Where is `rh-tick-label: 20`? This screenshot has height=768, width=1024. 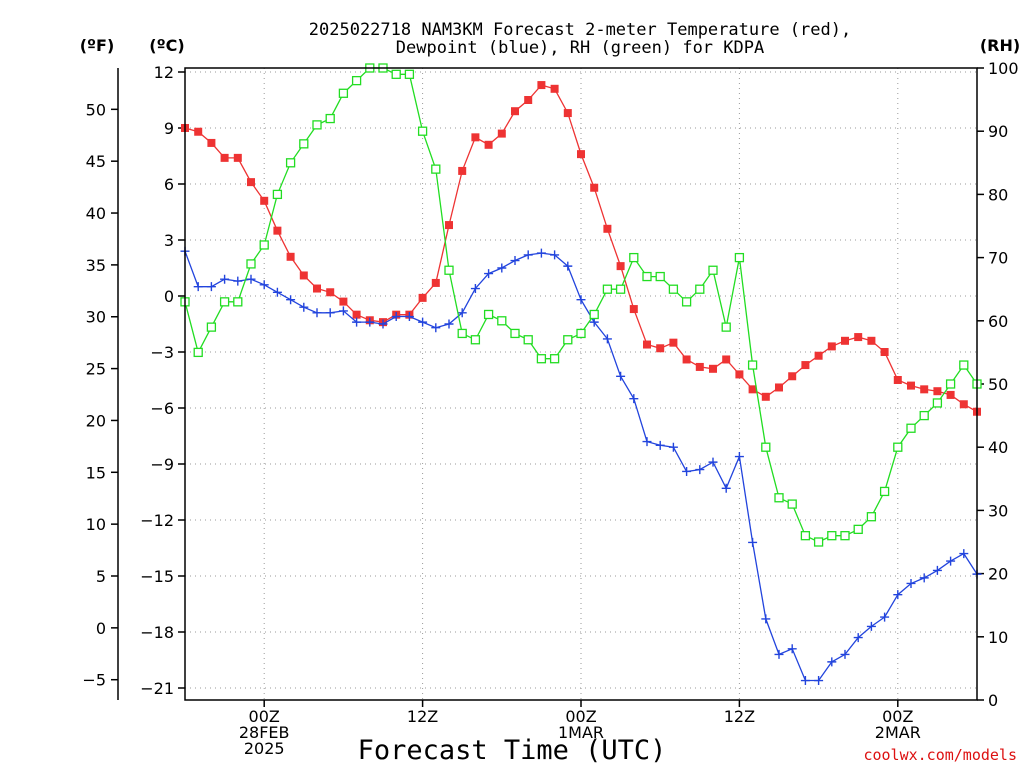
rh-tick-label: 20 is located at coordinates (998, 574).